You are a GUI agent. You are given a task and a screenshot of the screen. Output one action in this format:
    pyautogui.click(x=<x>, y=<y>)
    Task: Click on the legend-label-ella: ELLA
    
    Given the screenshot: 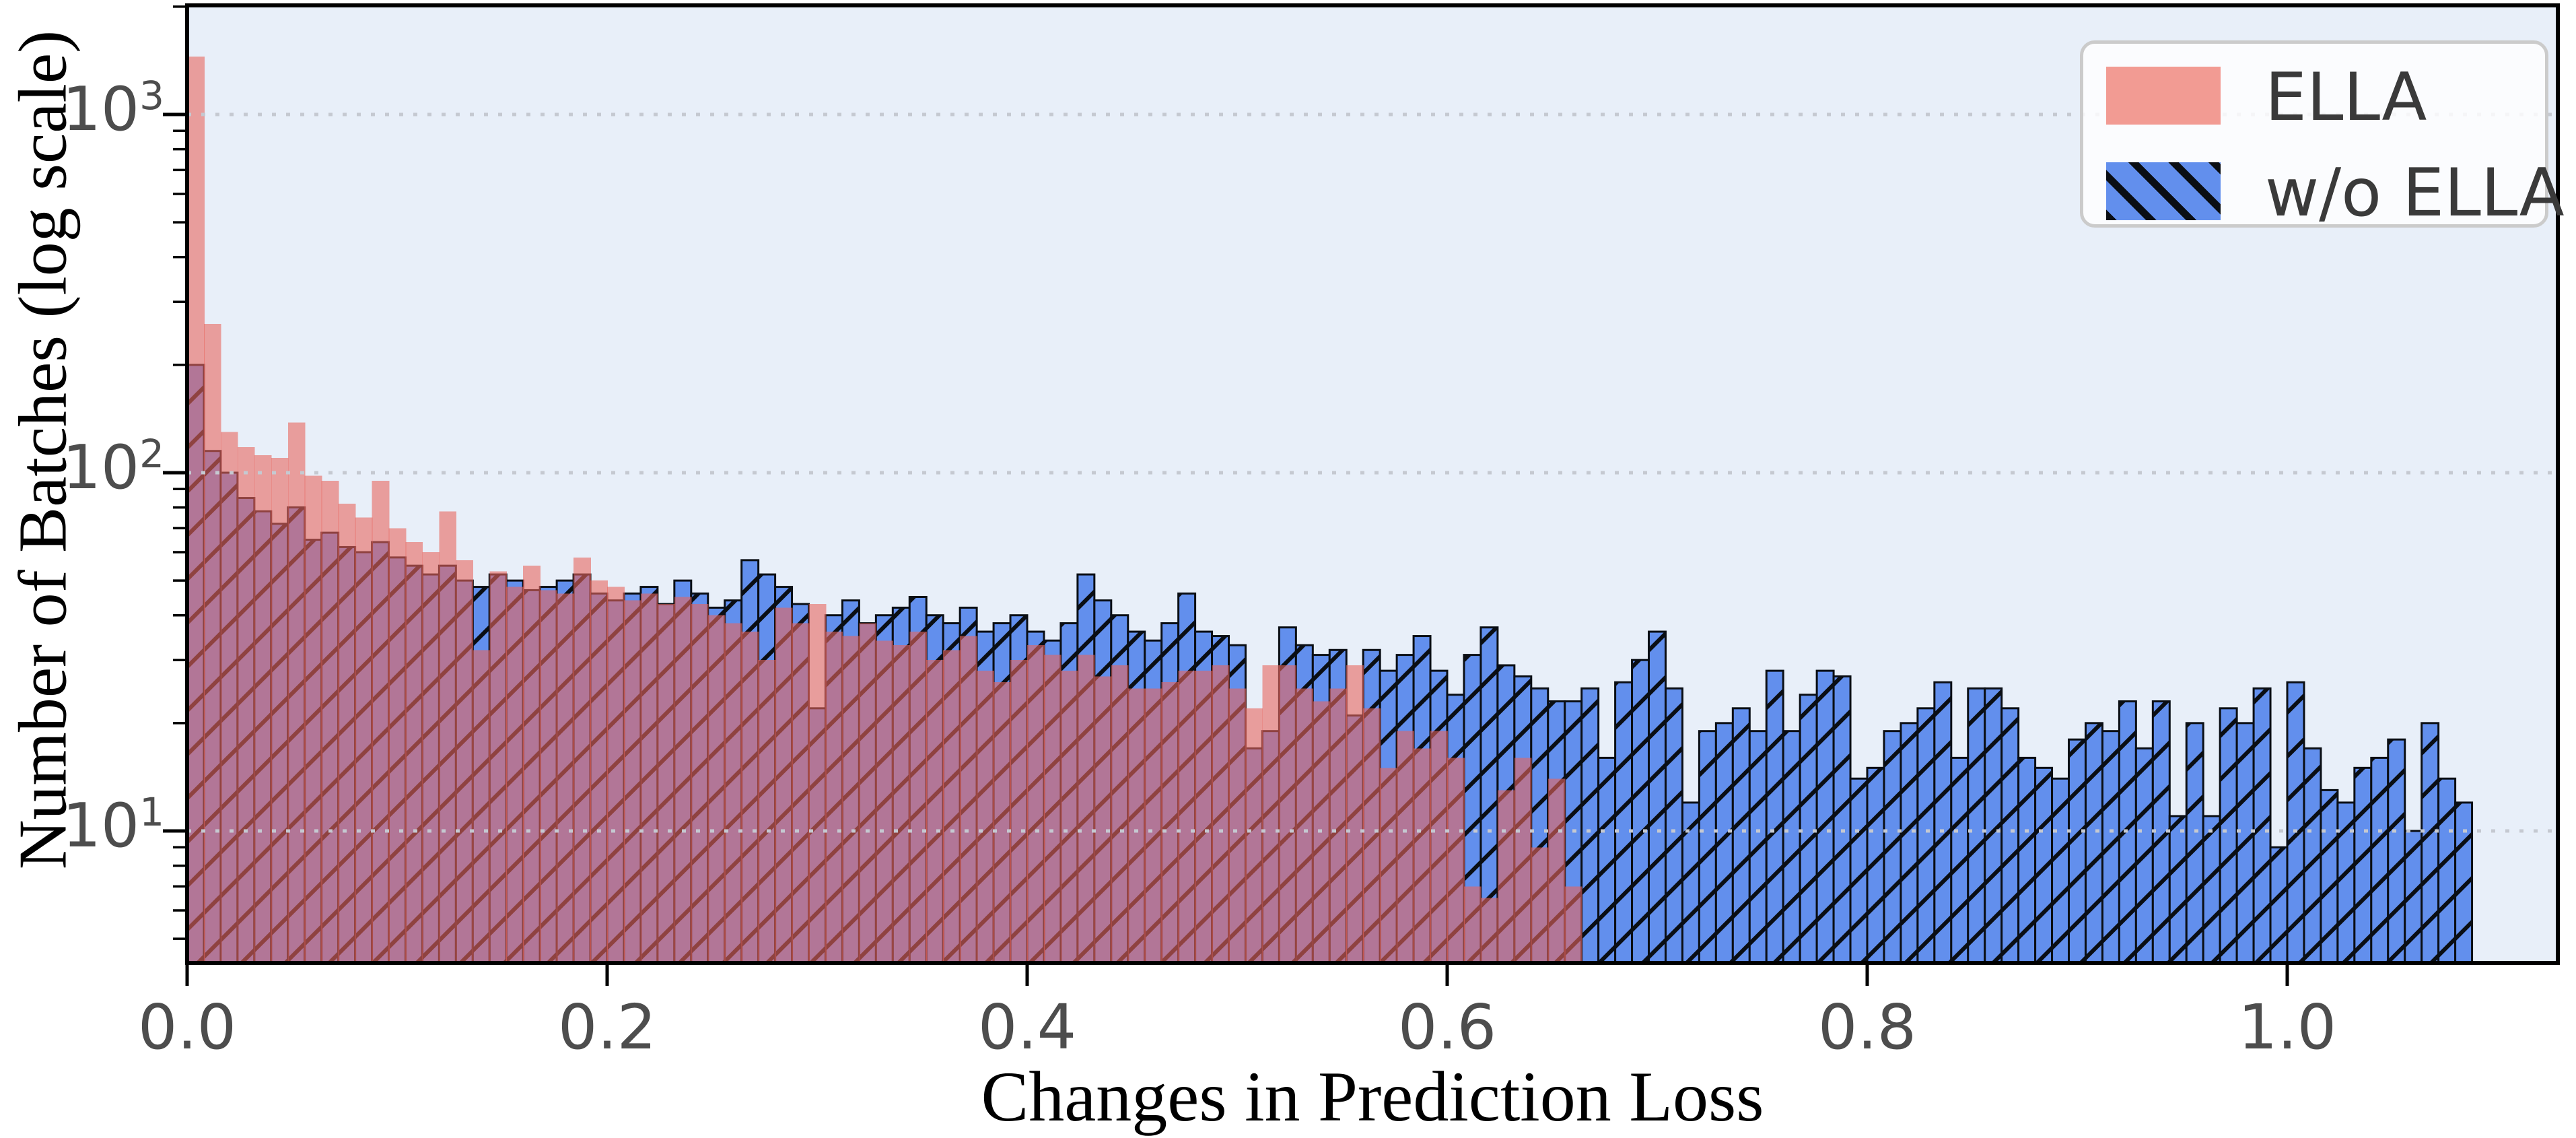 What is the action you would take?
    pyautogui.click(x=2346, y=98)
    